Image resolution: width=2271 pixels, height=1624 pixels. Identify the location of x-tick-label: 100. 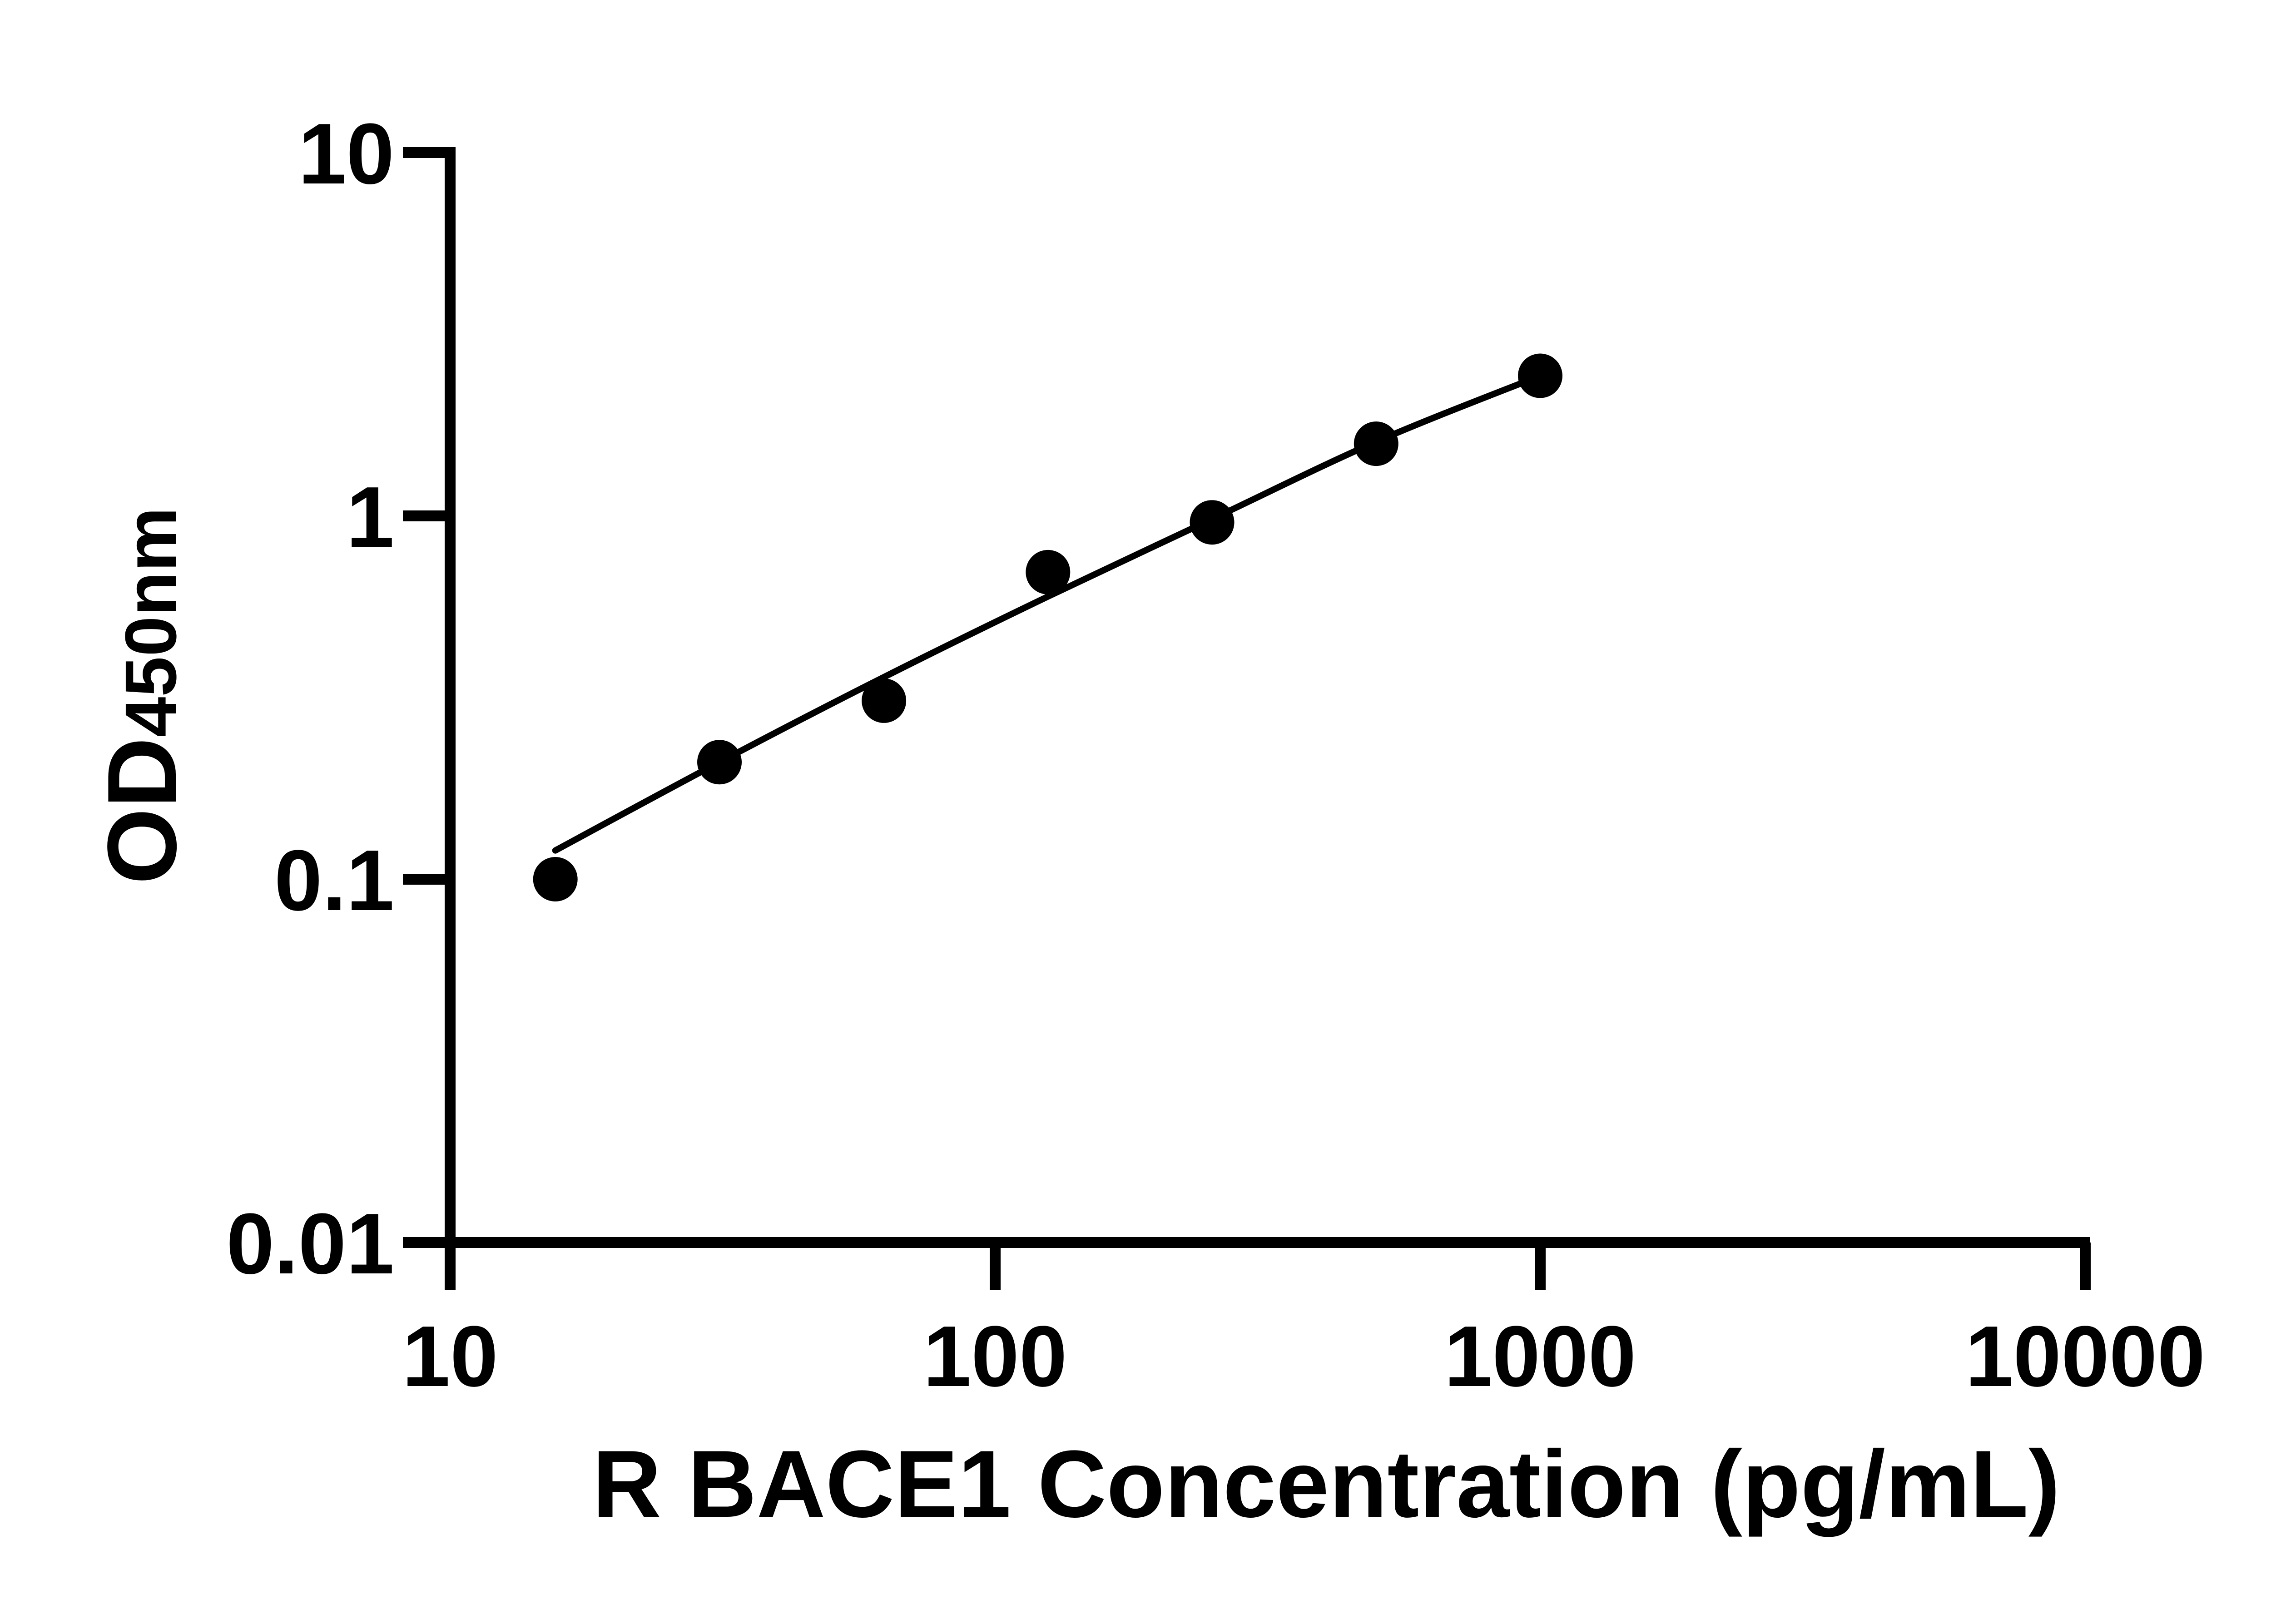
(995, 1356).